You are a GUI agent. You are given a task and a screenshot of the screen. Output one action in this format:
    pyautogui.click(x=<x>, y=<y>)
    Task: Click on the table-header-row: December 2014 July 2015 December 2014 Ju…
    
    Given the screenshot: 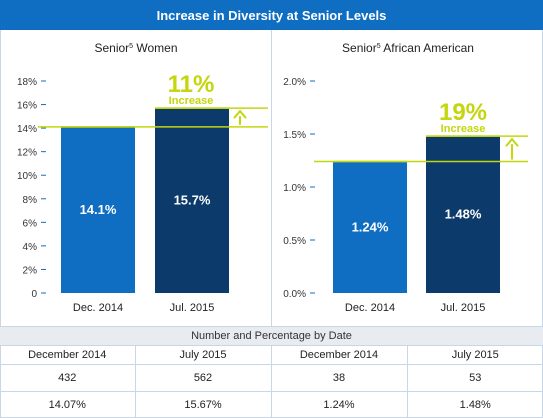 What is the action you would take?
    pyautogui.click(x=271, y=355)
    